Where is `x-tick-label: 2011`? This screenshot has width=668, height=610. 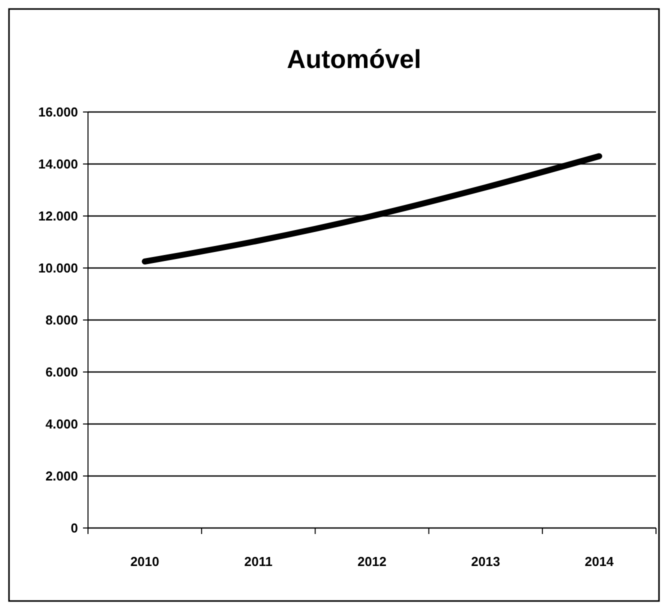
x-tick-label: 2011 is located at coordinates (258, 561).